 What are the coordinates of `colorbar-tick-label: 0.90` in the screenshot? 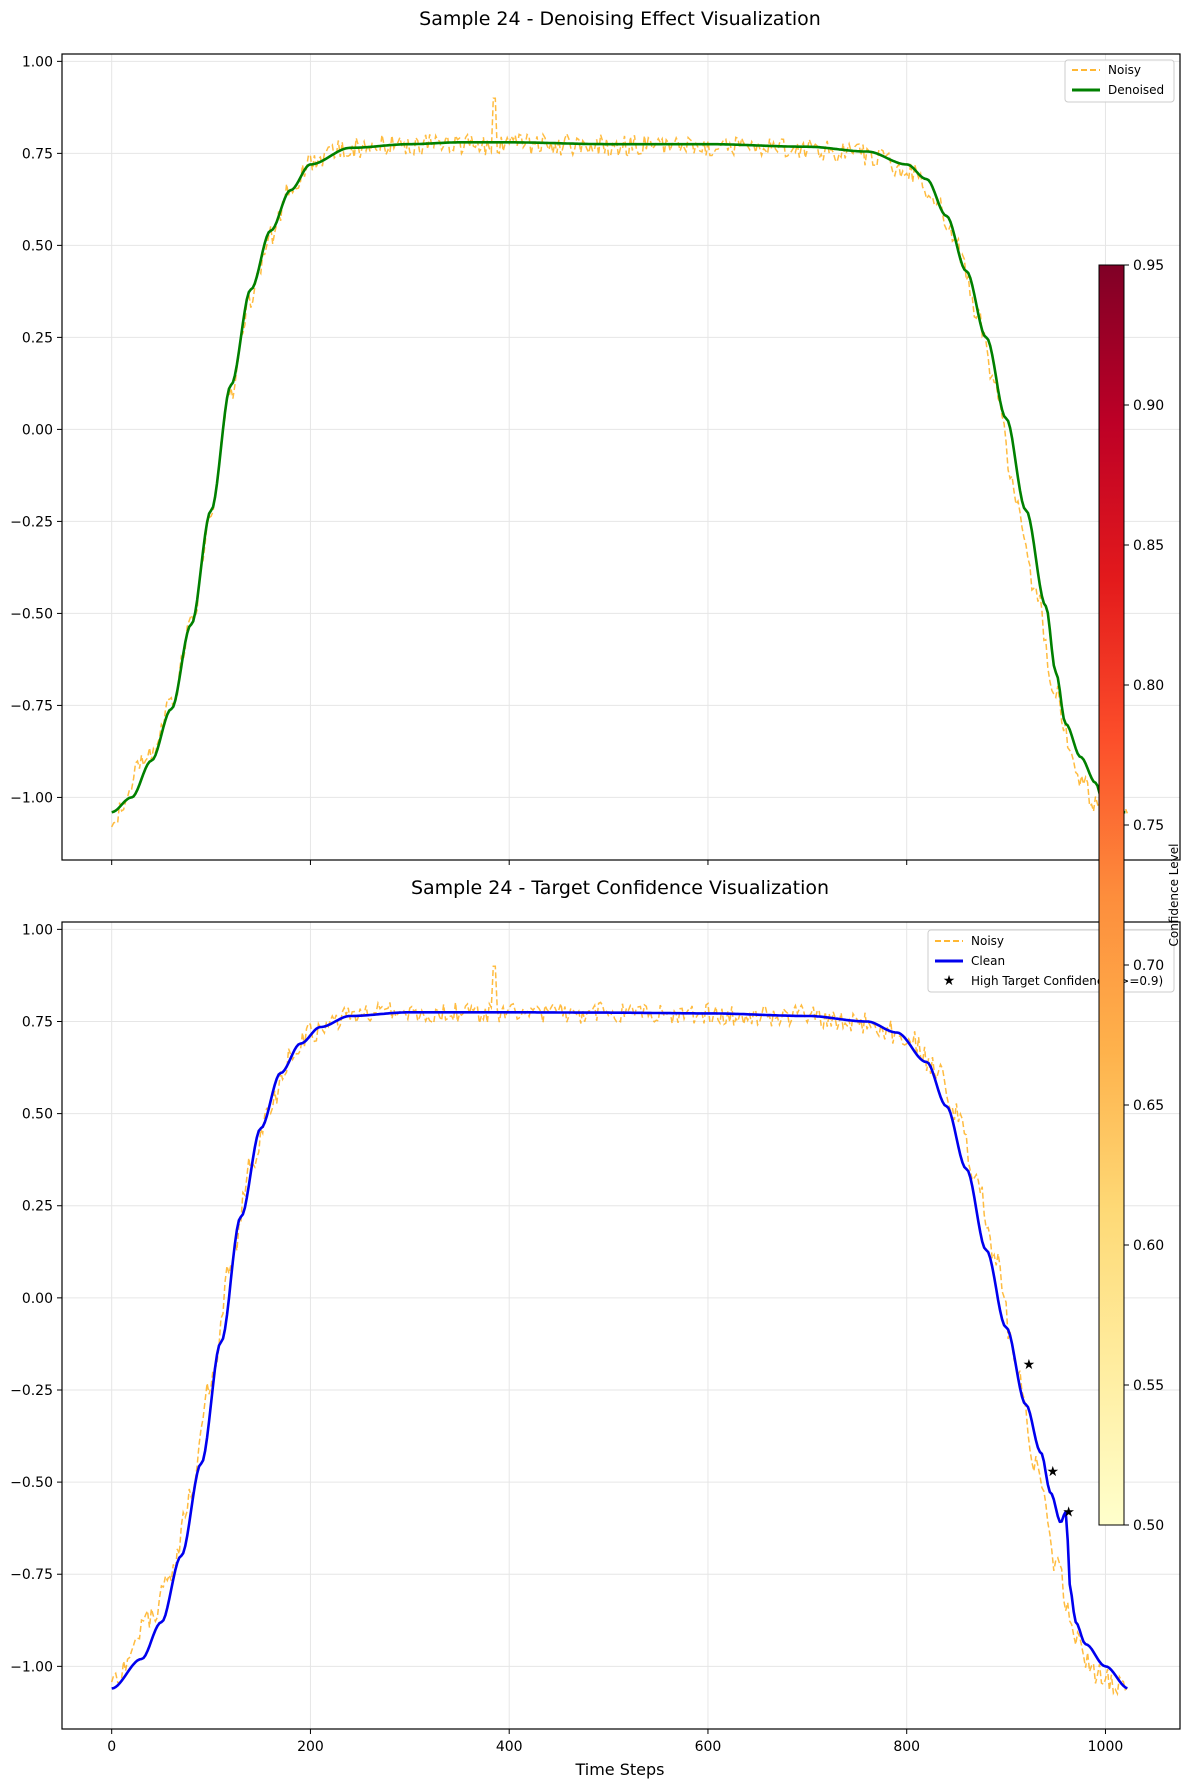 It's located at (1148, 406).